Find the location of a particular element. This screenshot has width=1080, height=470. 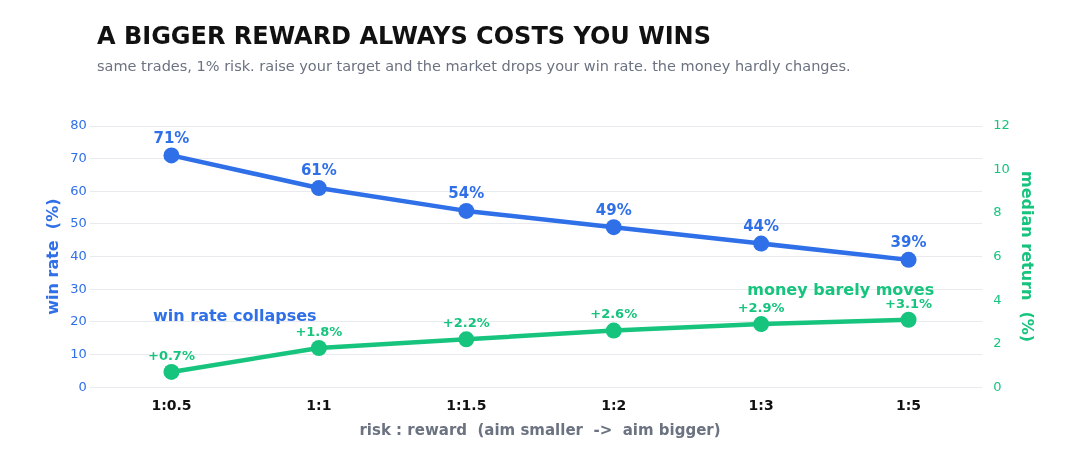

data-label: 39% is located at coordinates (908, 242).